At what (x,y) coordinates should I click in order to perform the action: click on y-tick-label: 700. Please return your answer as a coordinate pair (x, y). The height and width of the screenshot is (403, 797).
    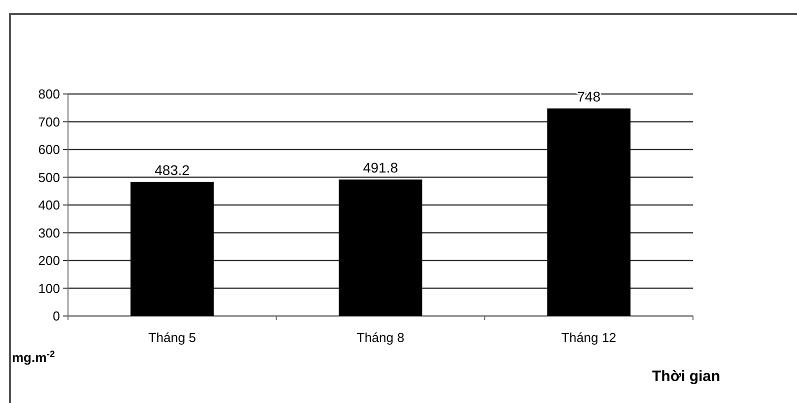
    Looking at the image, I should click on (49, 122).